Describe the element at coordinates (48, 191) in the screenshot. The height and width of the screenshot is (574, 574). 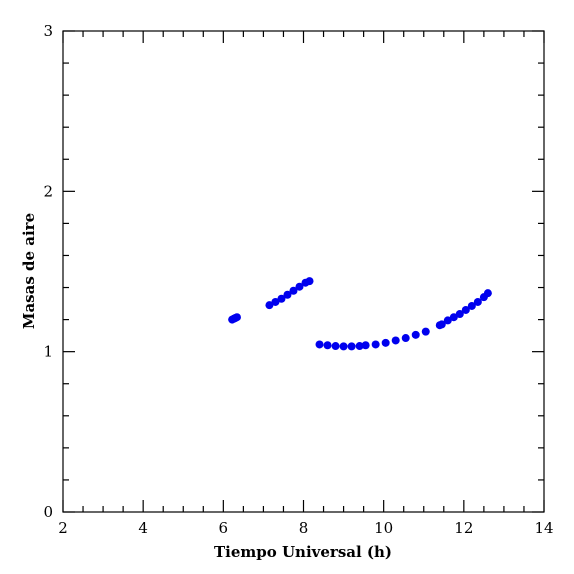
I see `y-tick-label: 2` at that location.